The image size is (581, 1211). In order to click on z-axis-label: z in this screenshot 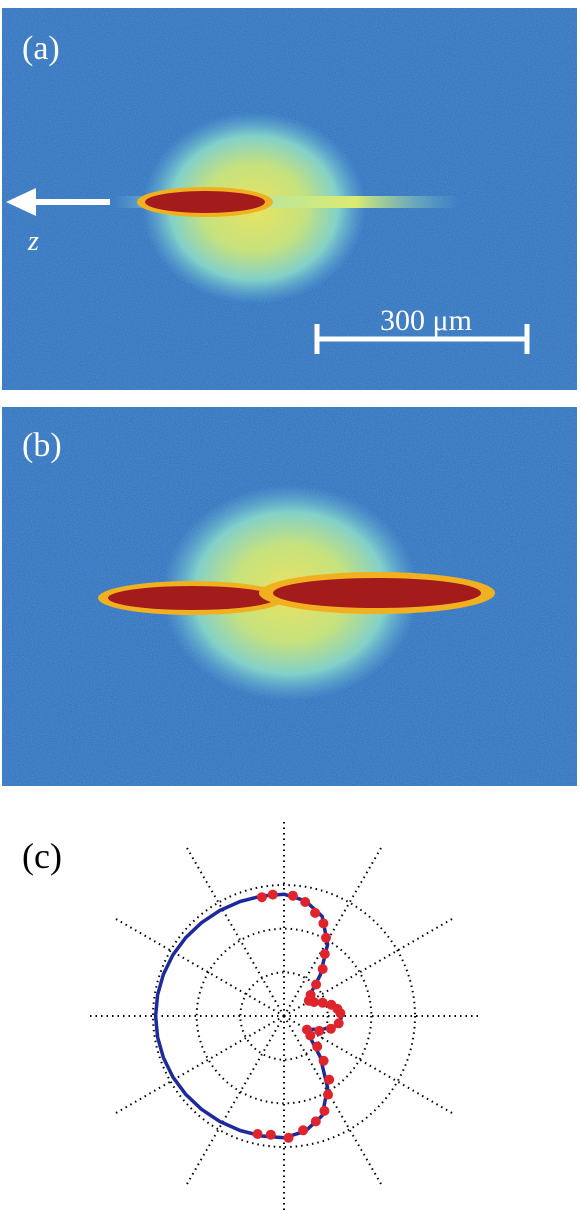, I will do `click(33, 241)`.